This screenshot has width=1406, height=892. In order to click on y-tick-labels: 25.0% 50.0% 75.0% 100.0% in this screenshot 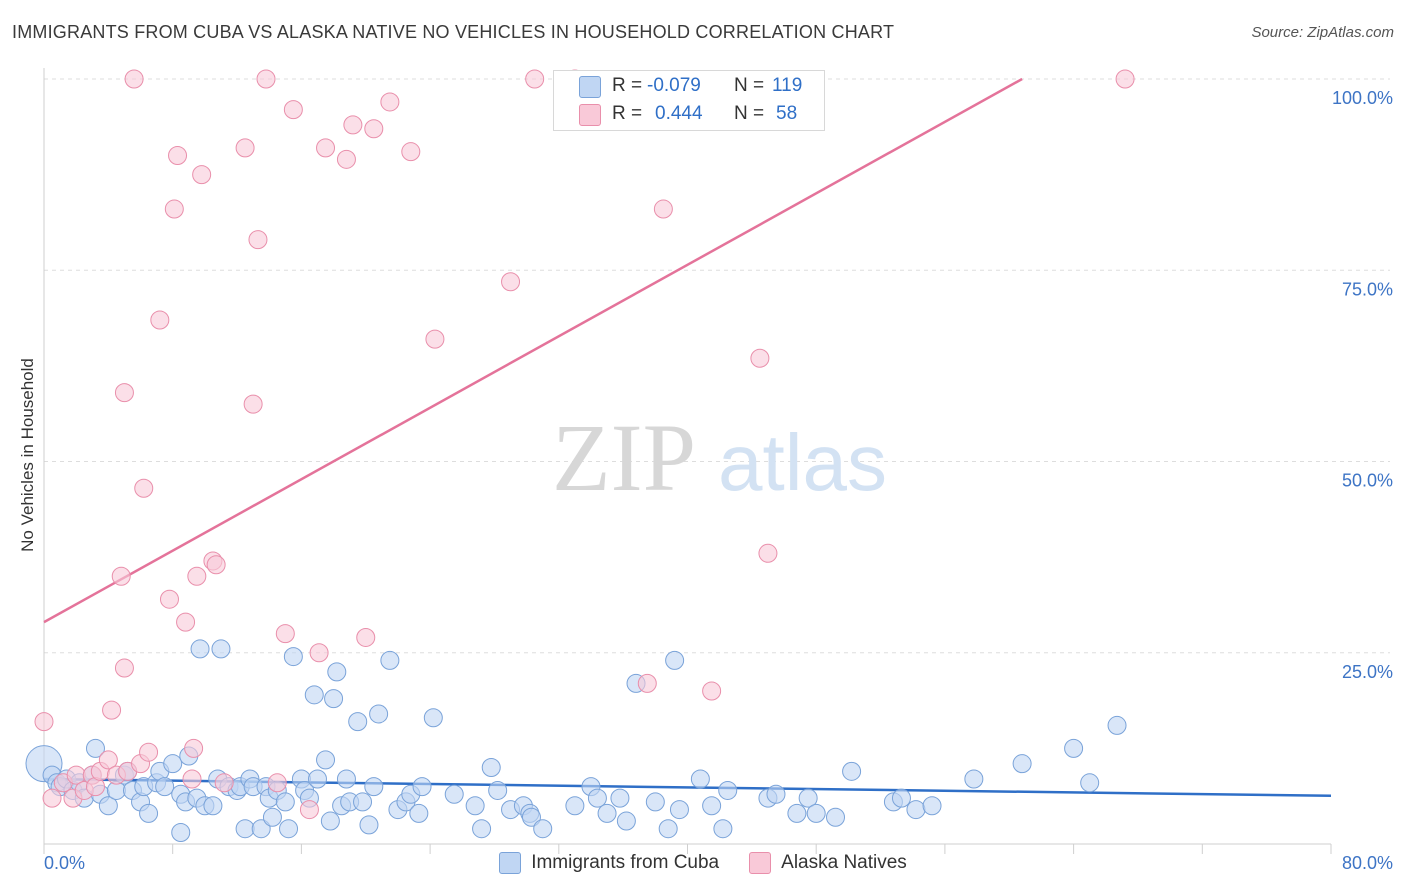, I will do `click(1362, 385)`.